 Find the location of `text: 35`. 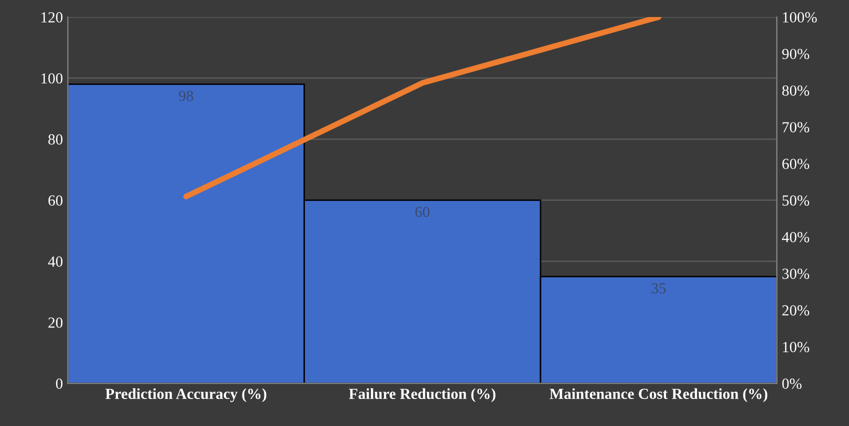

text: 35 is located at coordinates (659, 288).